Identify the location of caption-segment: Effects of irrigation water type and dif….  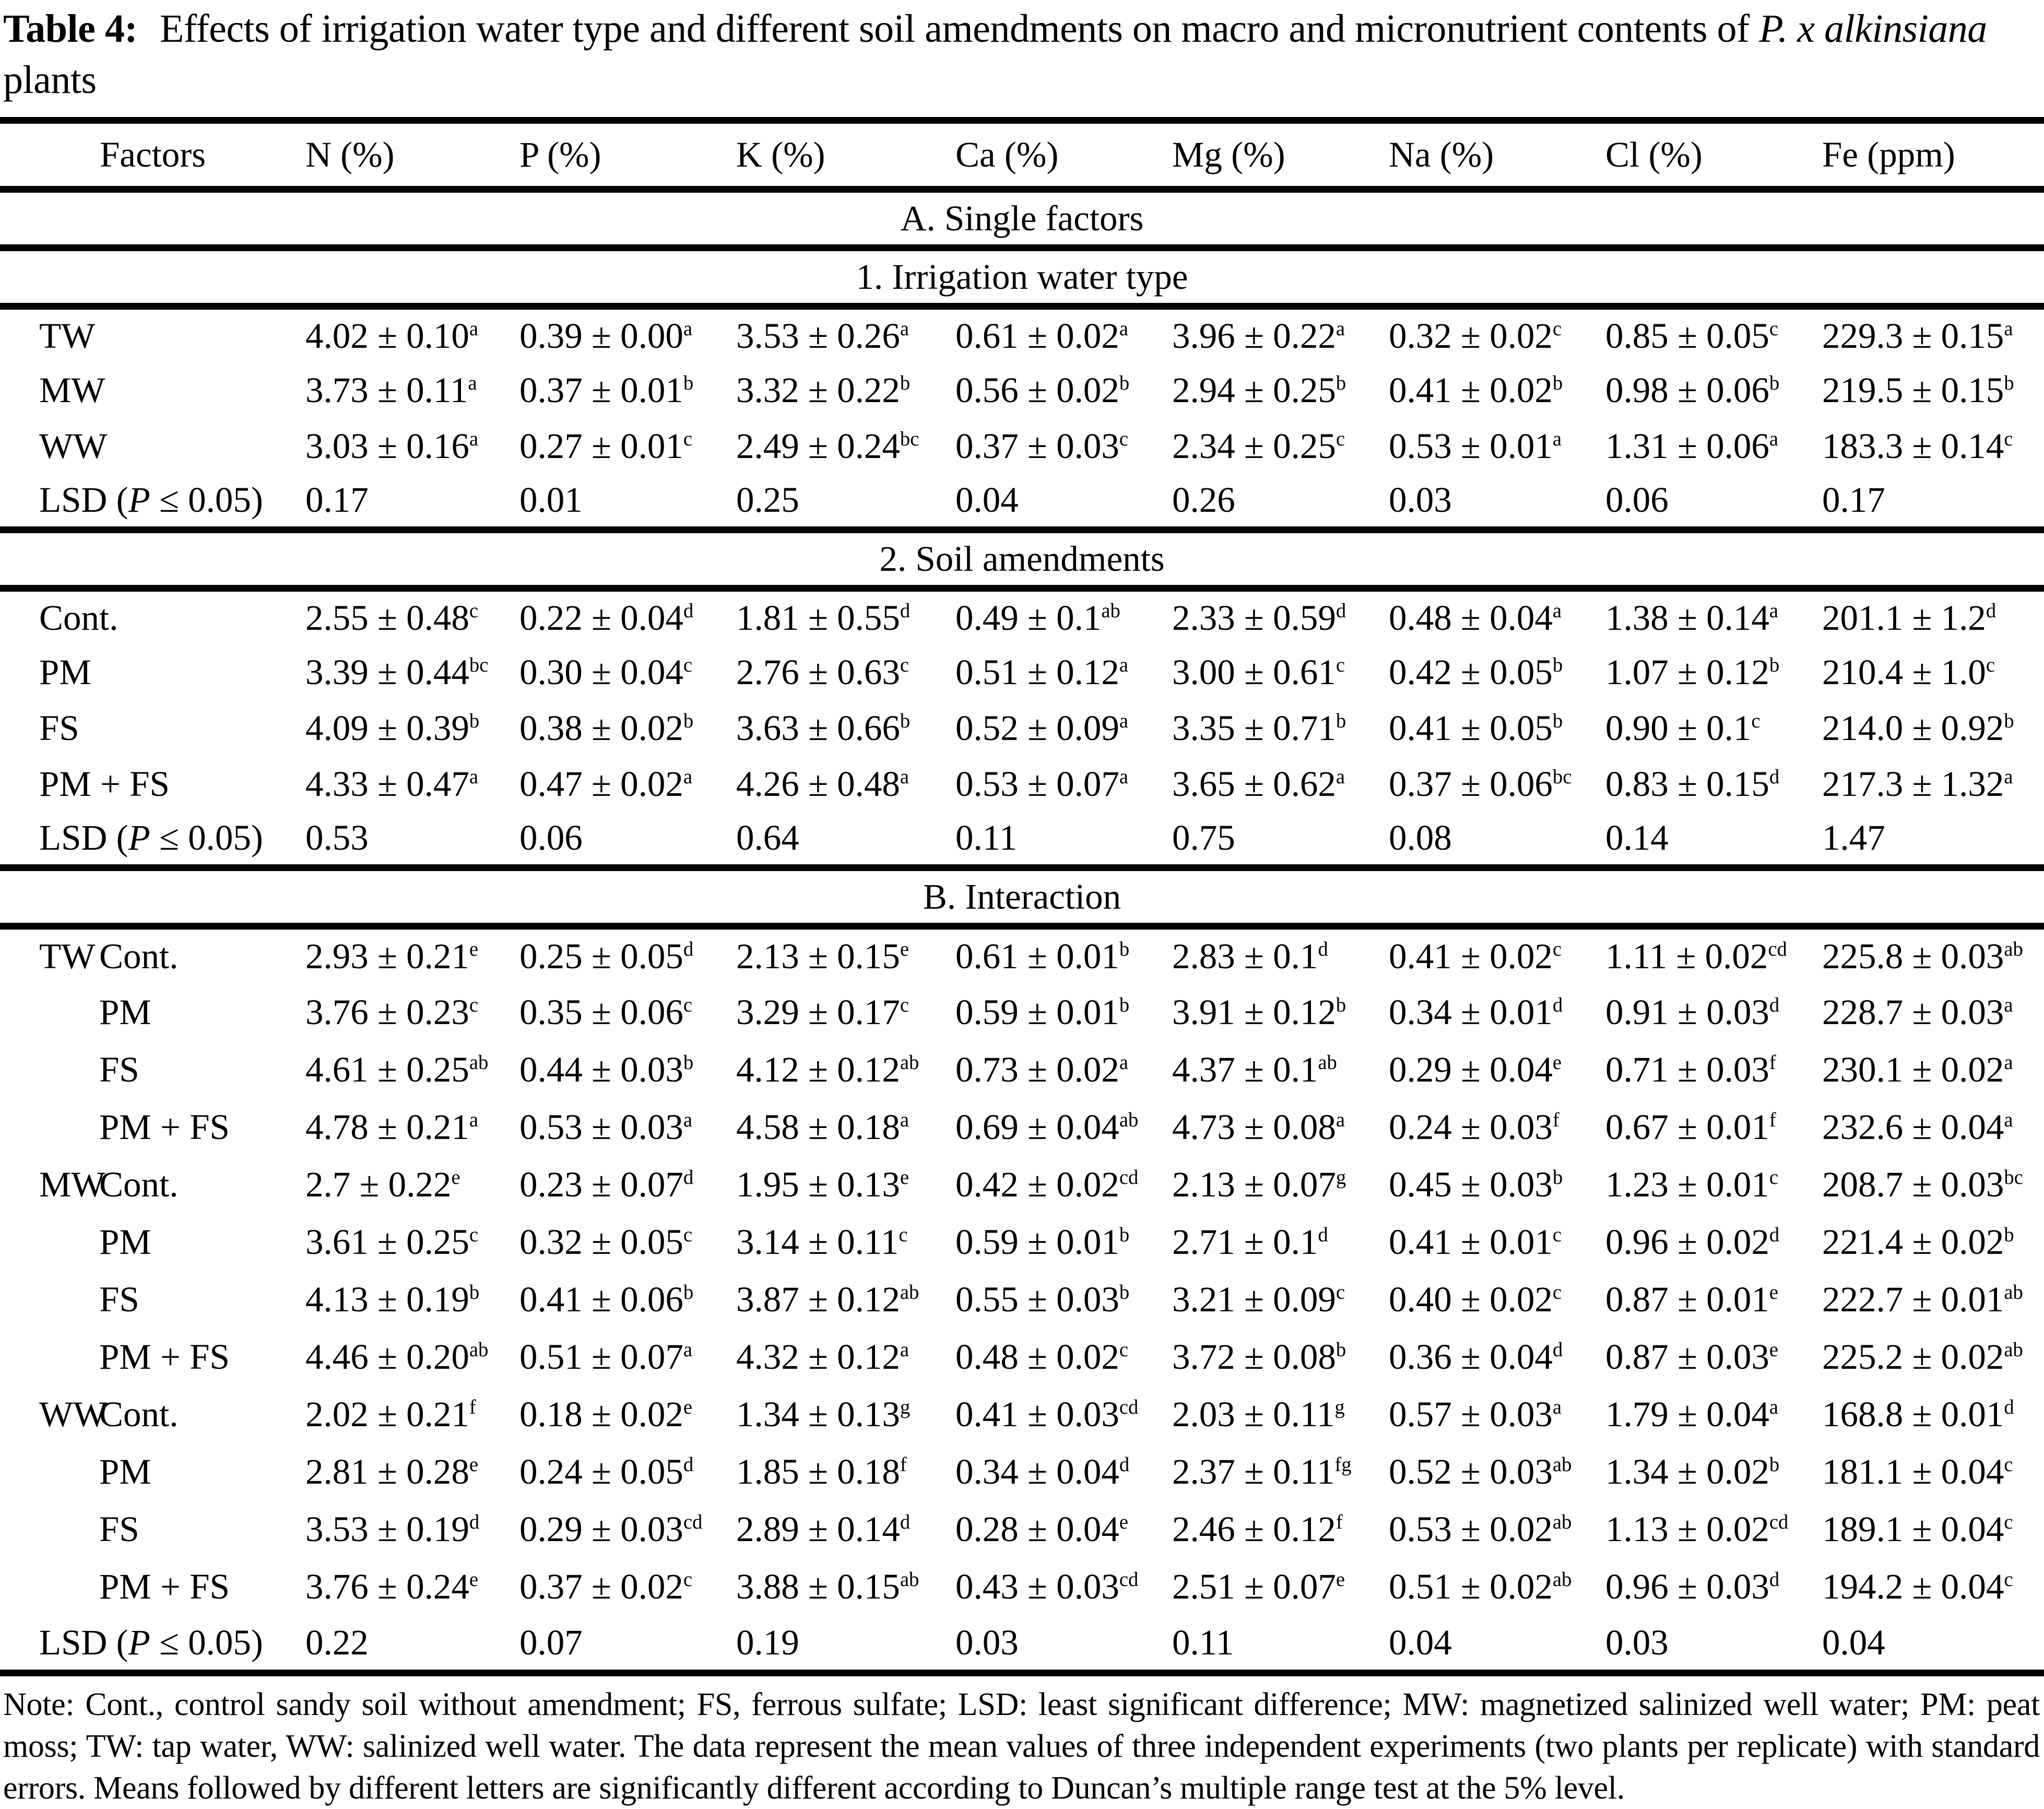
(954, 29).